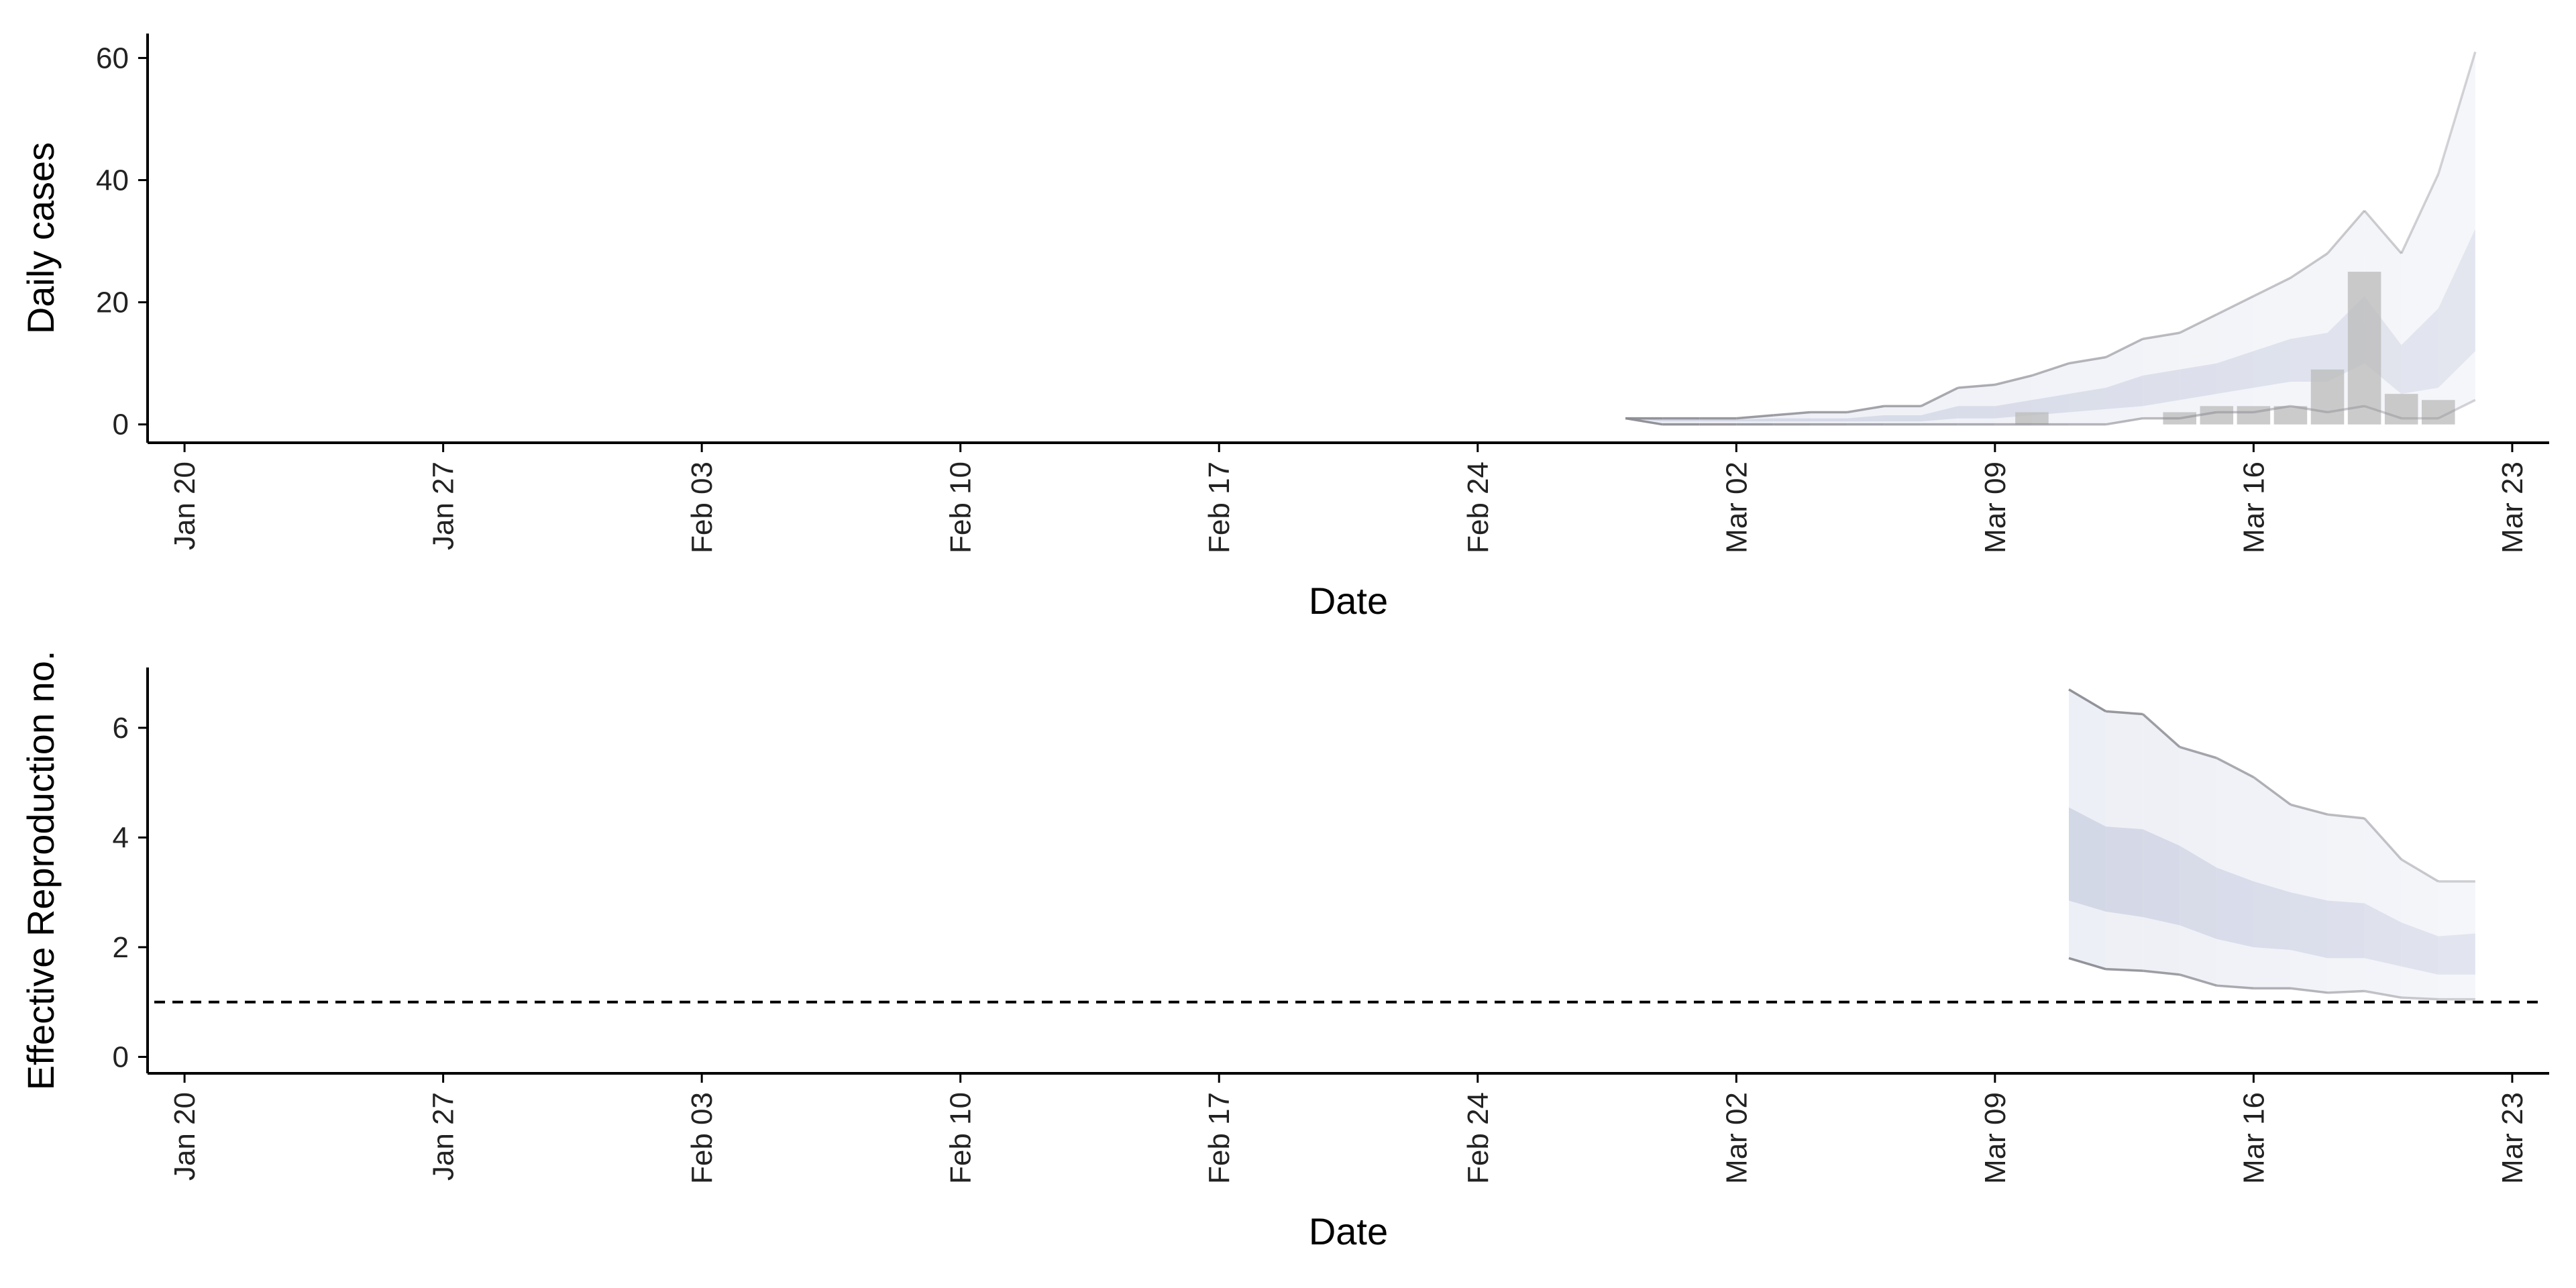  Describe the element at coordinates (121, 837) in the screenshot. I see `y-tick-label: 4` at that location.